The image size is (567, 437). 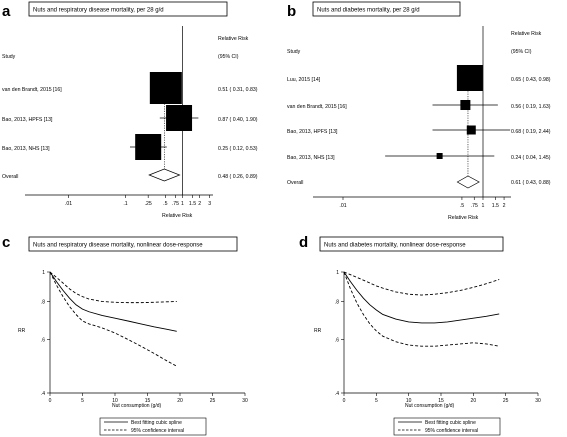 I want to click on title-box-d, so click(x=411, y=244).